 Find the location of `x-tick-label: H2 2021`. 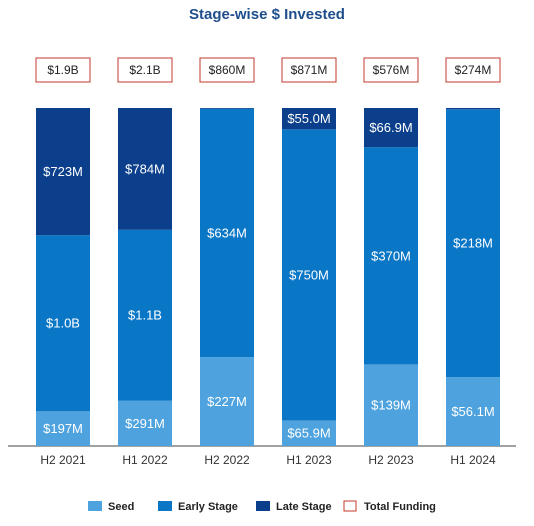

x-tick-label: H2 2021 is located at coordinates (63, 460).